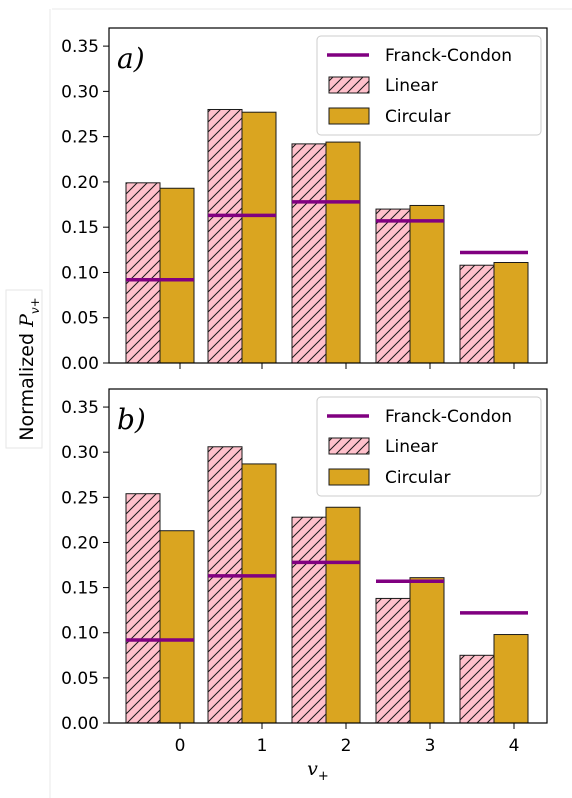 Image resolution: width=572 pixels, height=798 pixels. I want to click on x-tick-label: 3, so click(430, 746).